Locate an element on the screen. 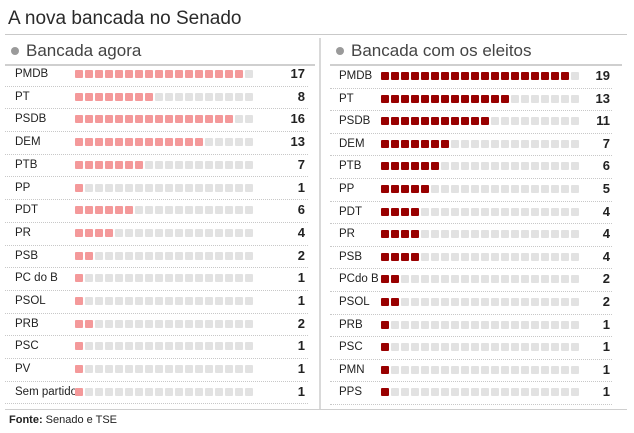 Image resolution: width=634 pixels, height=433 pixels. chart-row: PT 13 is located at coordinates (471, 100).